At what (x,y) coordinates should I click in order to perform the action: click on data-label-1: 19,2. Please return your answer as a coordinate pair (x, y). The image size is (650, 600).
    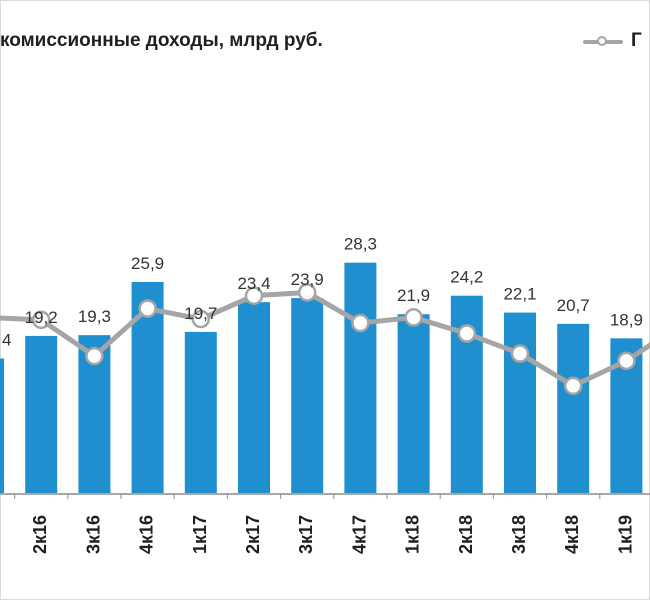
    Looking at the image, I should click on (41, 317).